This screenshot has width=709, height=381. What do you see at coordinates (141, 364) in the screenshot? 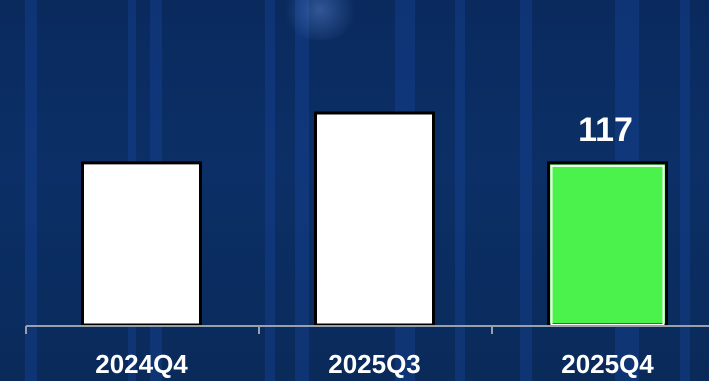
I see `x-tick-label-2024q4: 2024Q4` at bounding box center [141, 364].